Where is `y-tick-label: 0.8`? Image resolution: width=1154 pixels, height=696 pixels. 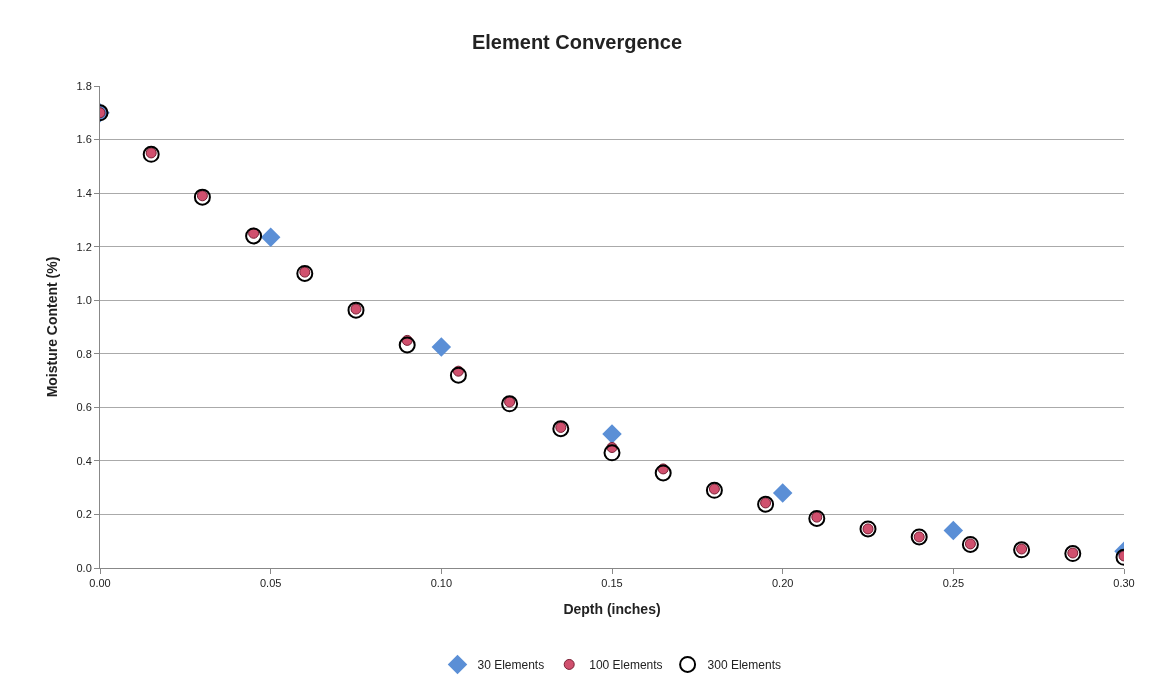
y-tick-label: 0.8 is located at coordinates (84, 353).